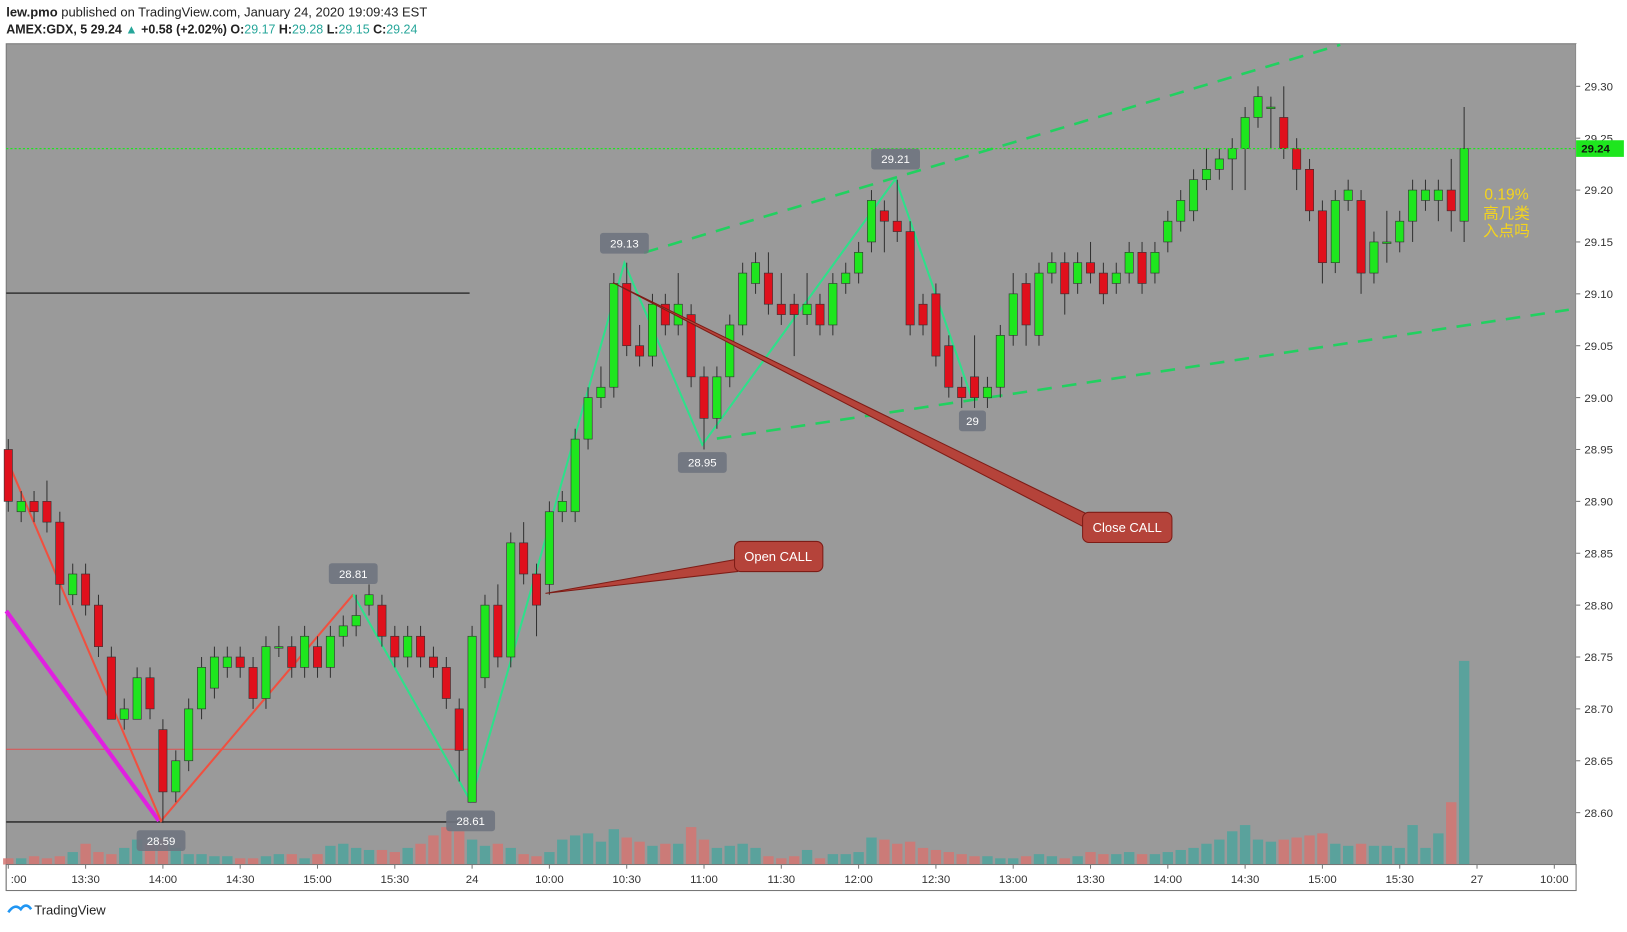  What do you see at coordinates (1598, 399) in the screenshot?
I see `y-tick-label: 29.00` at bounding box center [1598, 399].